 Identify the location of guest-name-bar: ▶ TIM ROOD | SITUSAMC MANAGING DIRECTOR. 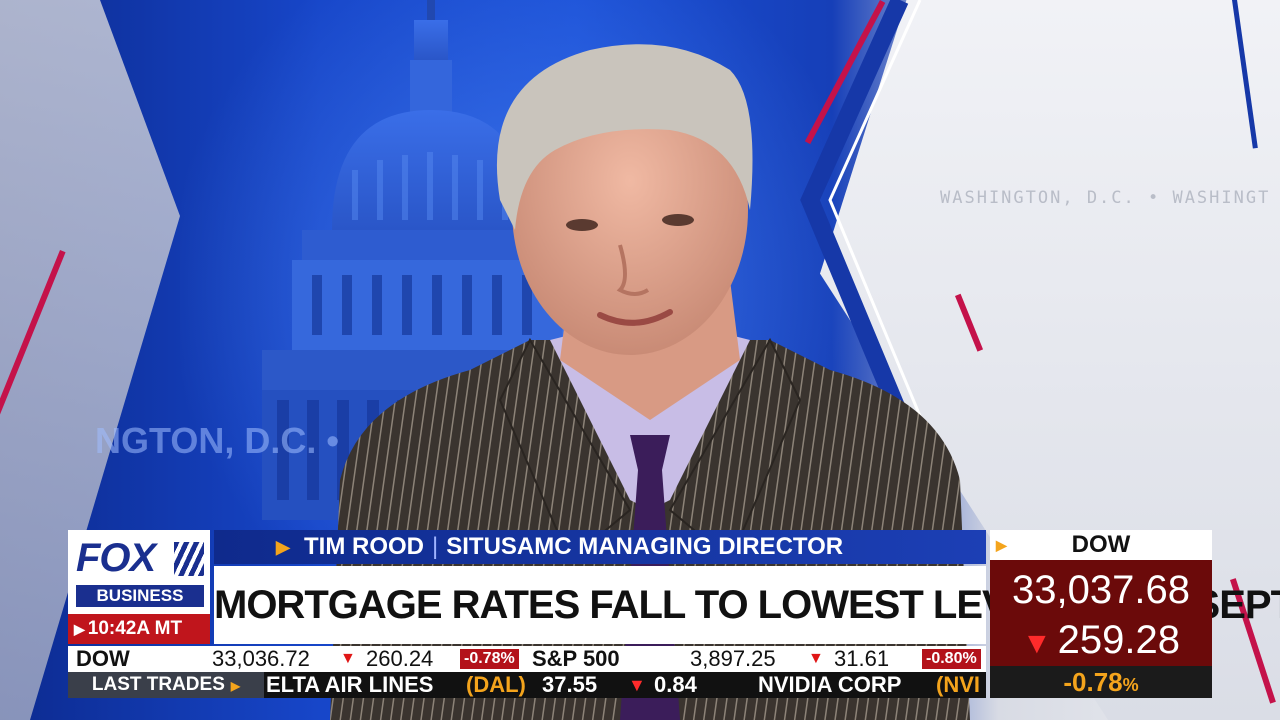
(600, 547).